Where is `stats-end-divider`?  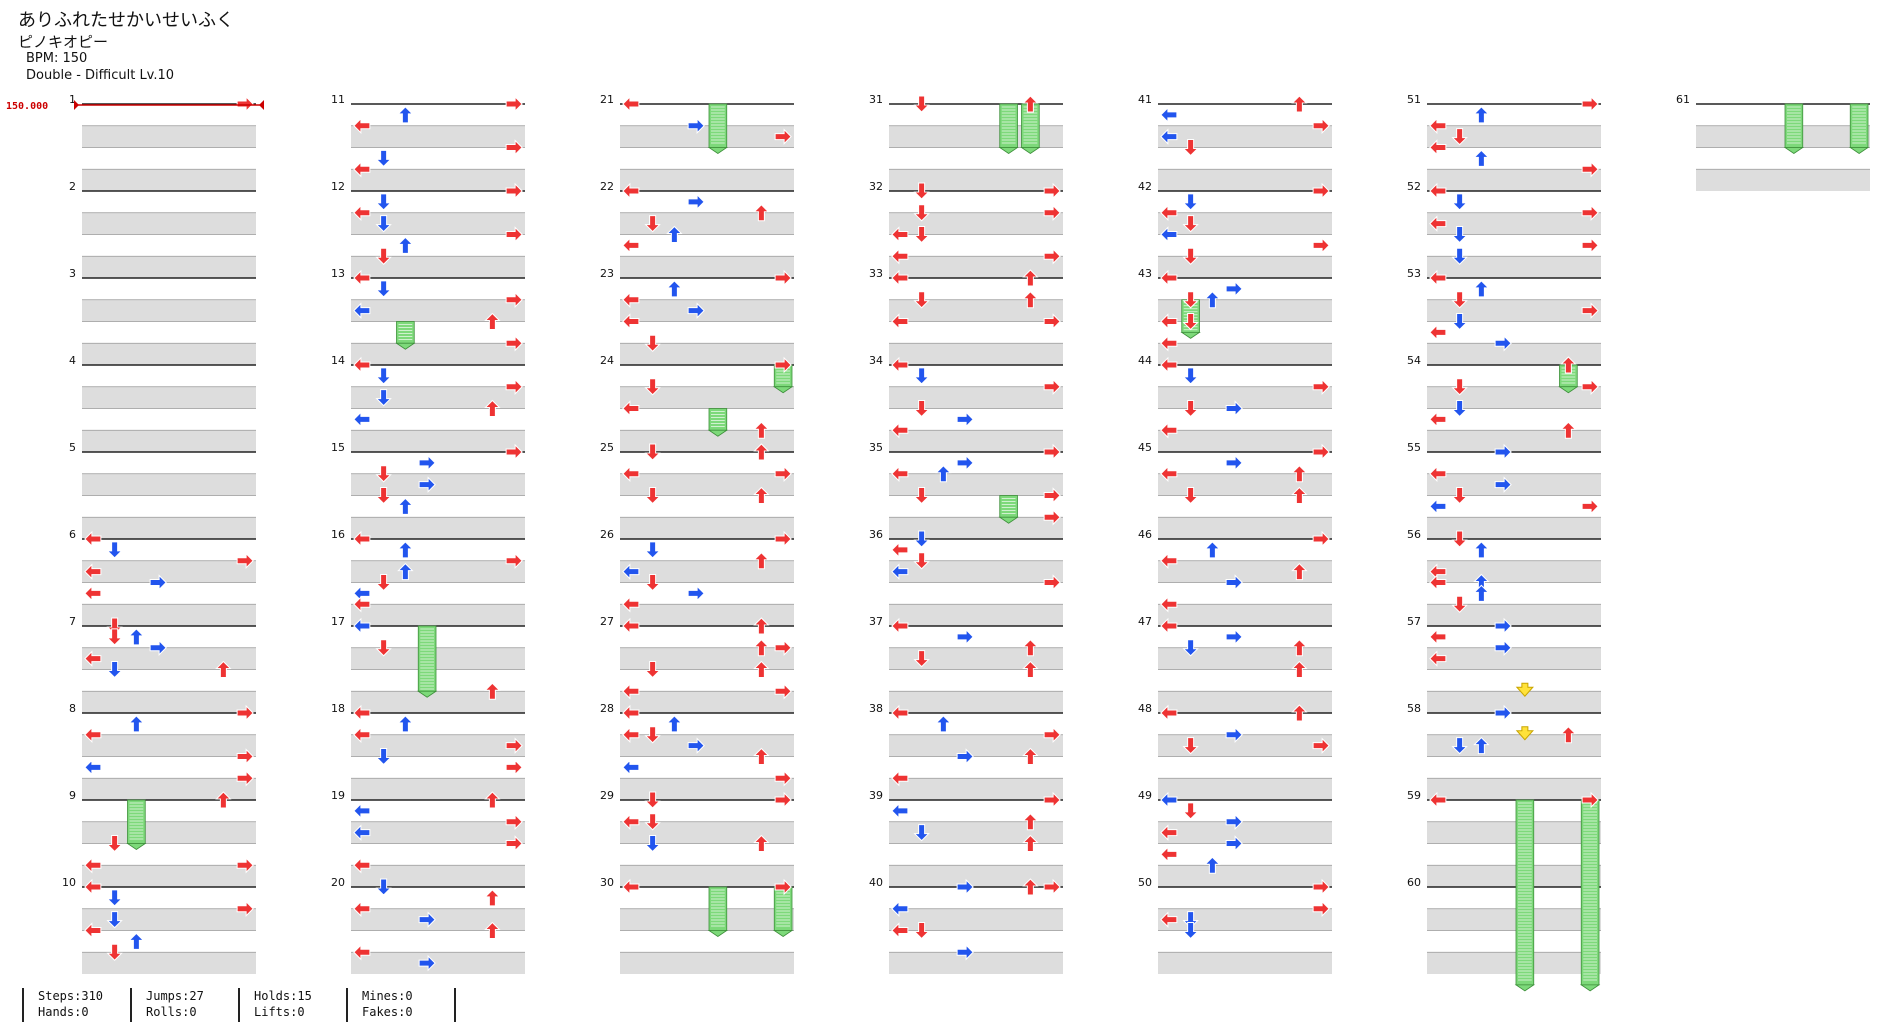 stats-end-divider is located at coordinates (462, 1005).